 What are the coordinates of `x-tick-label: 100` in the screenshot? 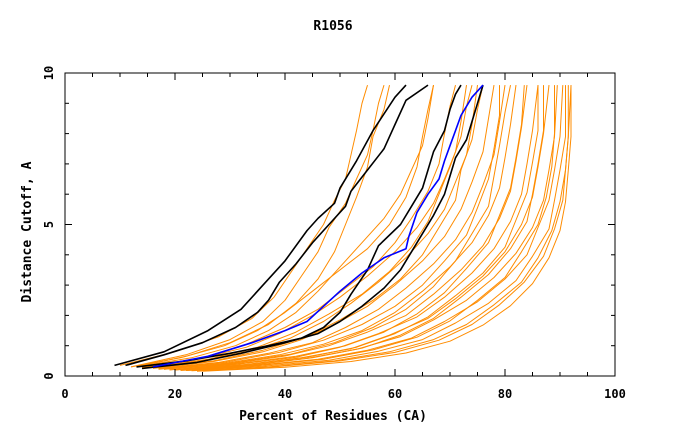 It's located at (615, 394).